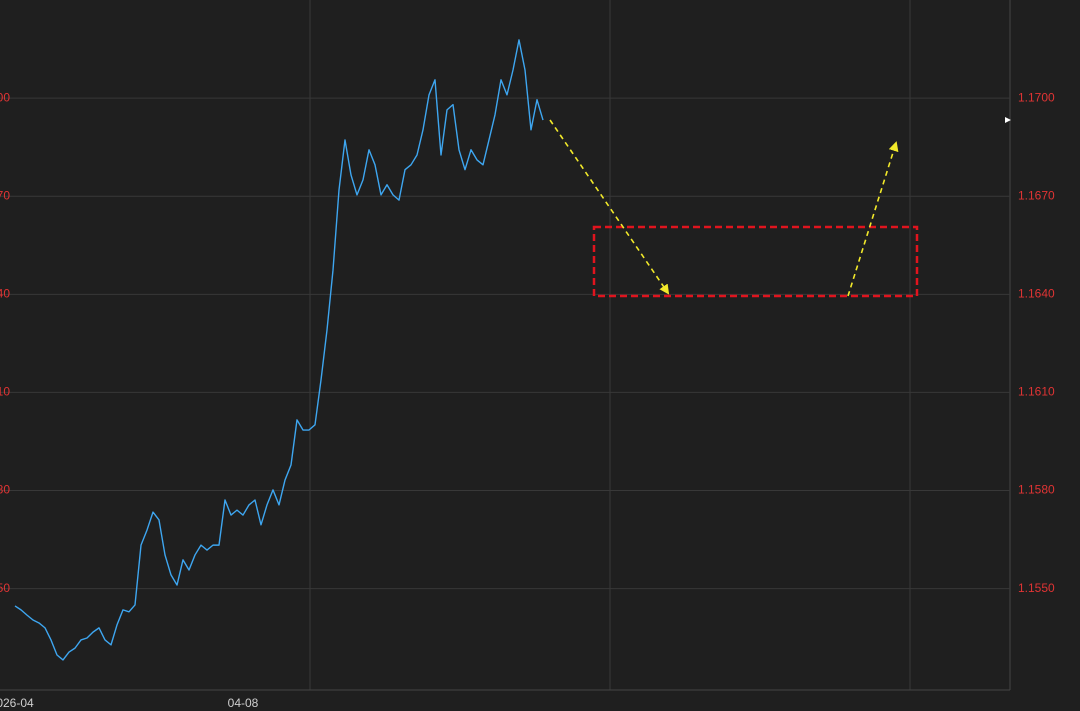  What do you see at coordinates (5, 392) in the screenshot?
I see `y-tick-label-left: 1.1610` at bounding box center [5, 392].